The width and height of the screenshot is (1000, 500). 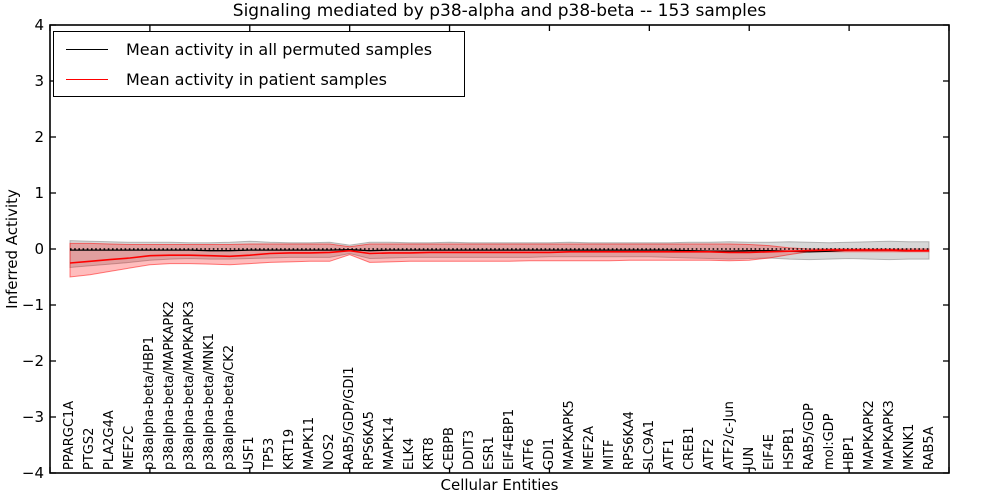 What do you see at coordinates (529, 454) in the screenshot?
I see `x-category-label: ATF6` at bounding box center [529, 454].